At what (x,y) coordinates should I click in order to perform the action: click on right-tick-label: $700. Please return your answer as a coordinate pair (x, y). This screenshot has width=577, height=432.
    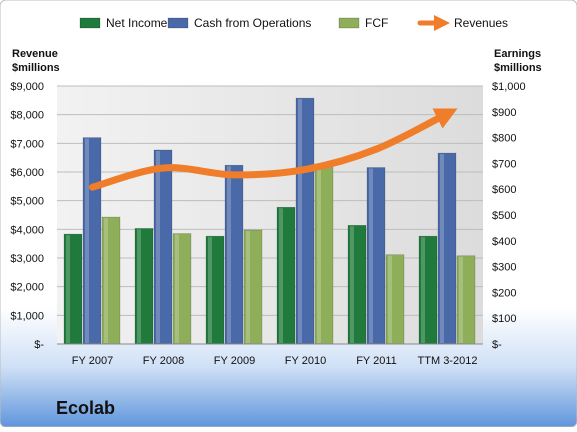
    Looking at the image, I should click on (504, 164).